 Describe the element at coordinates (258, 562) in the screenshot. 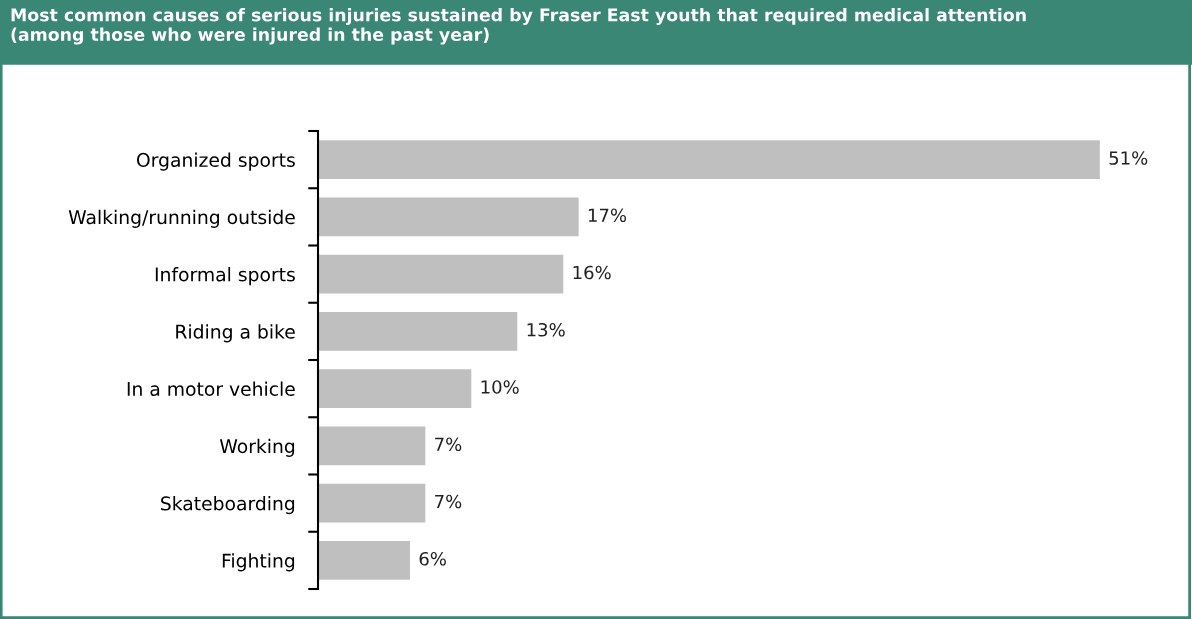

I see `y-tick-label: Fighting` at that location.